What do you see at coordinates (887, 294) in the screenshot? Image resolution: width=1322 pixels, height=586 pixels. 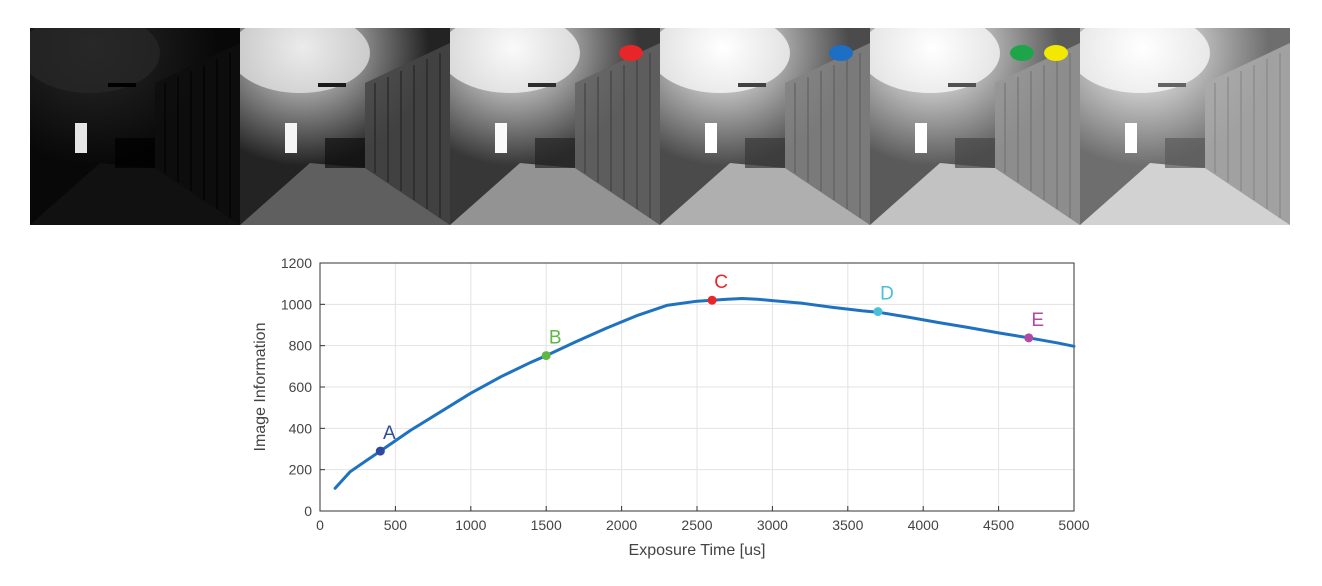 I see `annotation-label: D` at bounding box center [887, 294].